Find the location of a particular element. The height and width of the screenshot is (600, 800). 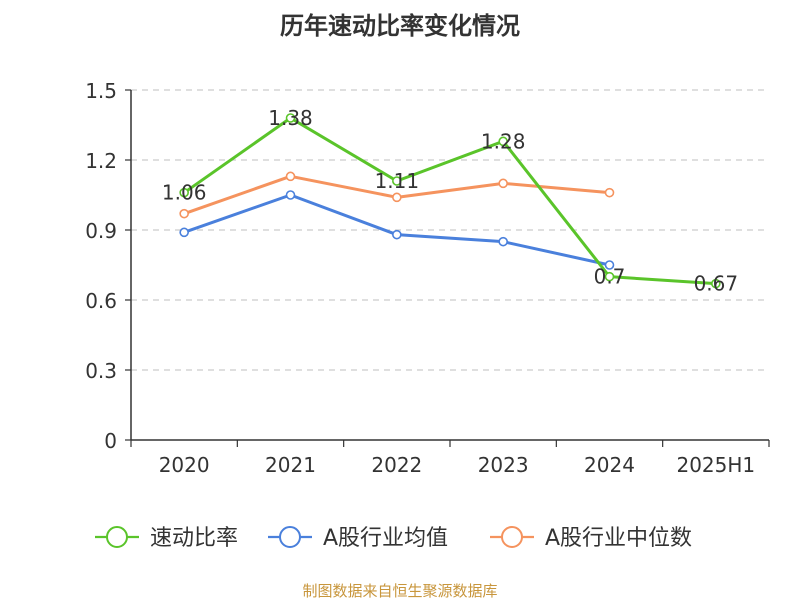

data-label: 0.67 is located at coordinates (716, 284).